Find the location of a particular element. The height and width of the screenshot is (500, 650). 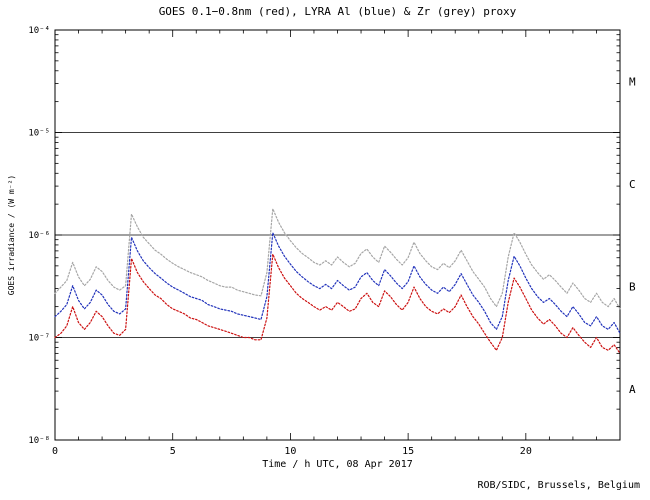

x-tick-label: 20 is located at coordinates (526, 451).